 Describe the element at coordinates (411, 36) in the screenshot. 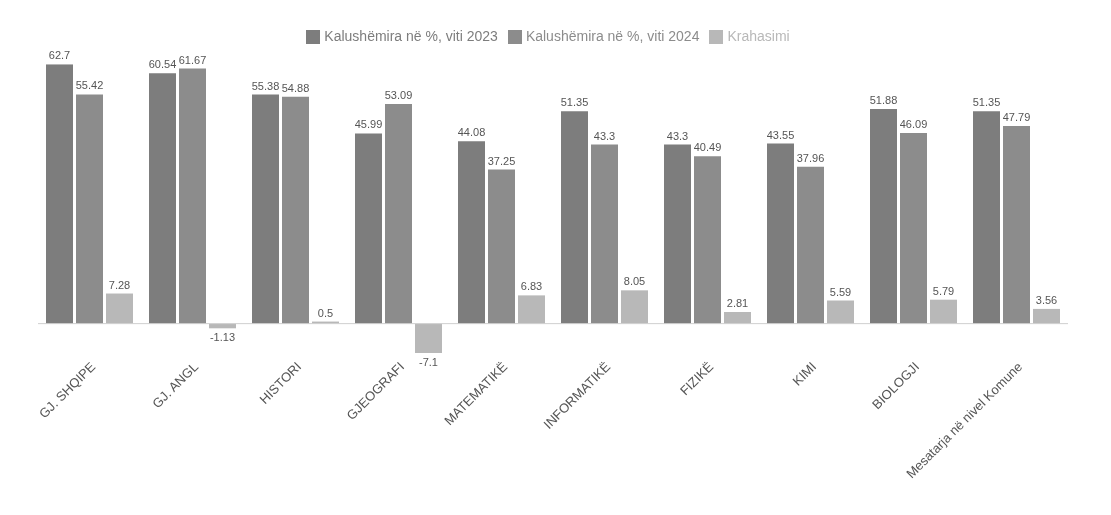

I see `legend-label: Kalushëmira në %, viti 2023` at that location.